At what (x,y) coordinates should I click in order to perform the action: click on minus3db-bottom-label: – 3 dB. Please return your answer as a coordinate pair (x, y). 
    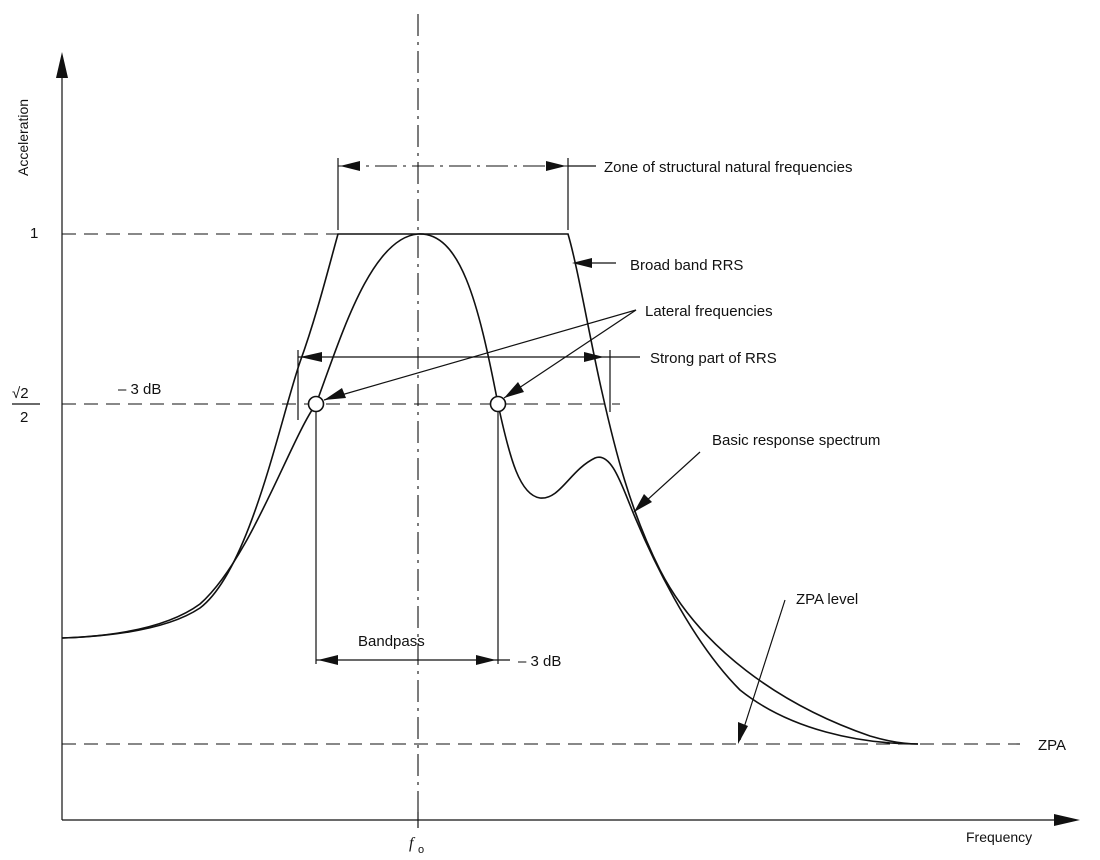
    Looking at the image, I should click on (539, 661).